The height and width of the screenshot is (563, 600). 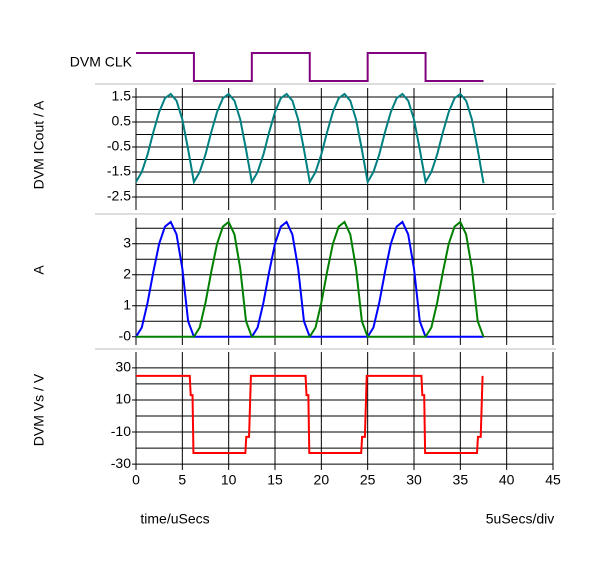 What do you see at coordinates (553, 480) in the screenshot?
I see `x-tick-label: 45` at bounding box center [553, 480].